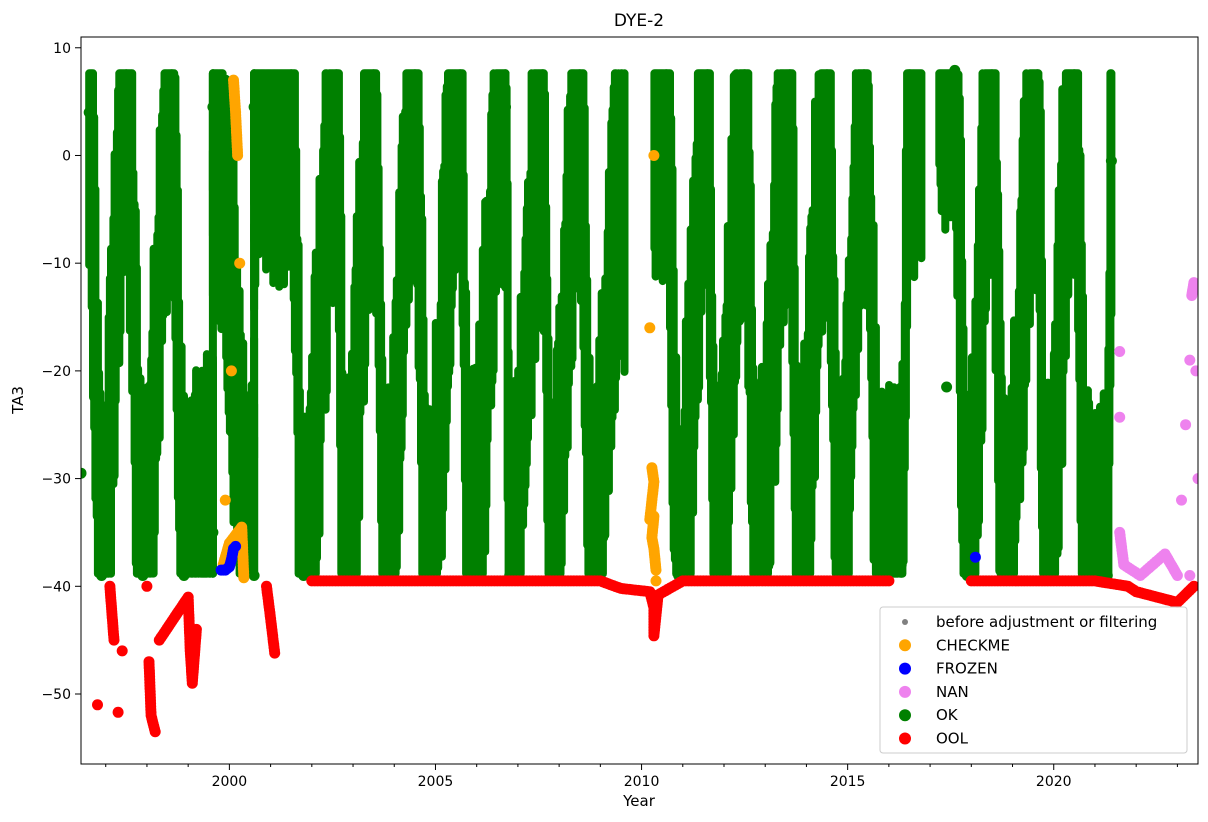  I want to click on y-axis-label: TA3, so click(18, 400).